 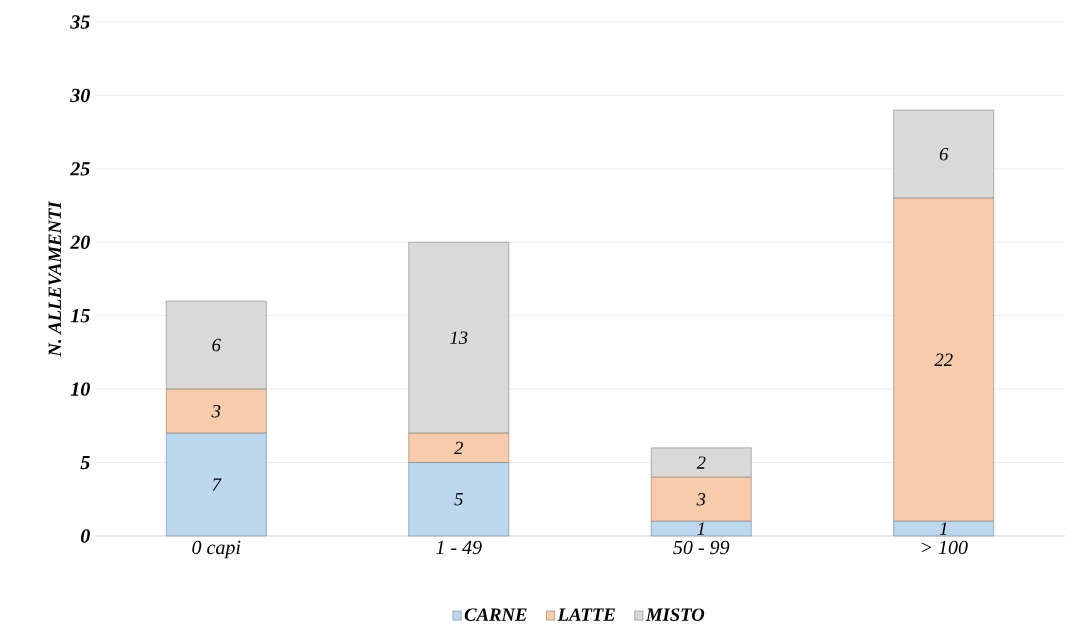 I want to click on y-tick-label: 15, so click(x=80, y=316).